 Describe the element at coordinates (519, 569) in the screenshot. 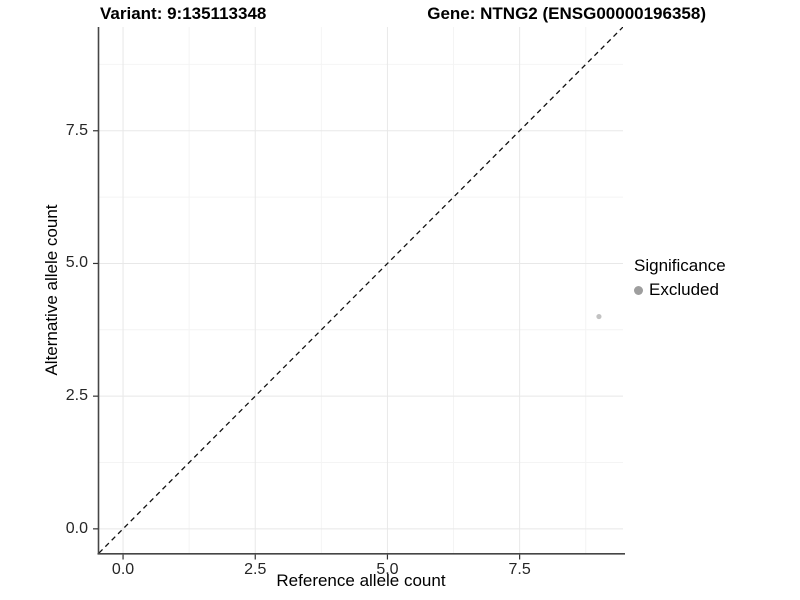

I see `x-tick-label: 7.5` at that location.